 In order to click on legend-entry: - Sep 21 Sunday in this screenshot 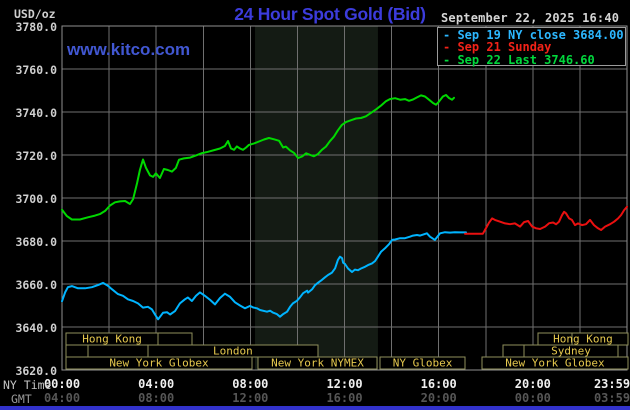, I will do `click(534, 47)`.